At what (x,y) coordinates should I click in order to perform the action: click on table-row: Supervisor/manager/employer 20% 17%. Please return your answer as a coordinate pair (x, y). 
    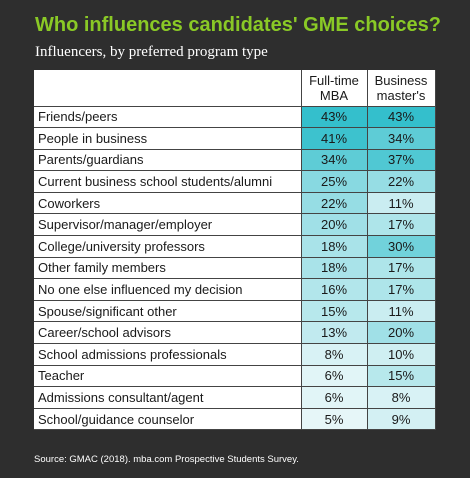
    Looking at the image, I should click on (235, 225).